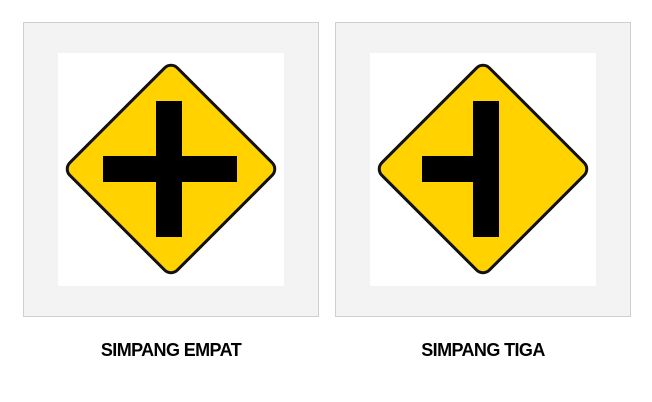 The image size is (652, 402). What do you see at coordinates (452, 169) in the screenshot?
I see `t-side-bar` at bounding box center [452, 169].